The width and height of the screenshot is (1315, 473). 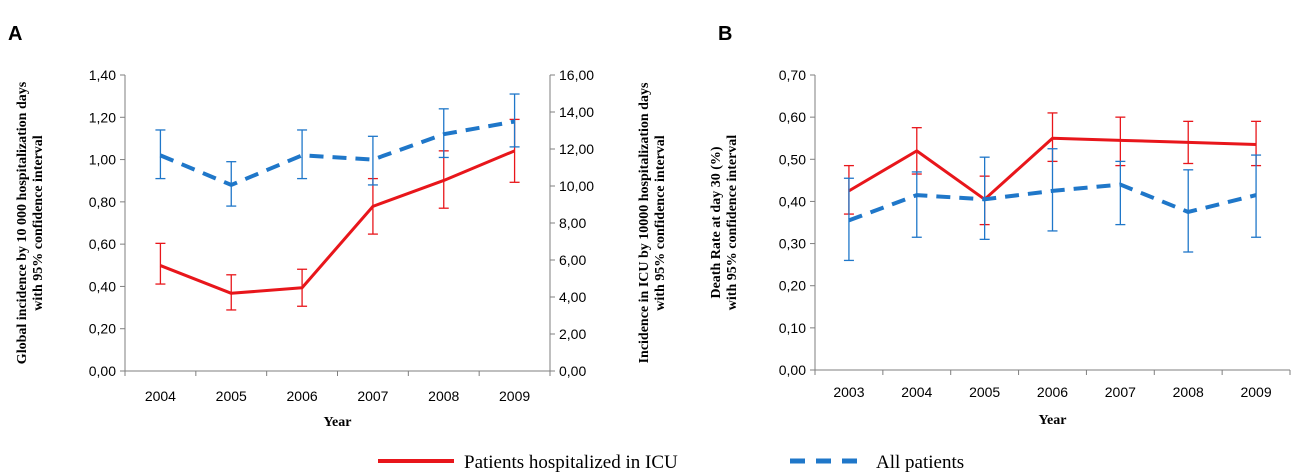 I want to click on b-y-tick-label: 0,10, so click(x=792, y=328).